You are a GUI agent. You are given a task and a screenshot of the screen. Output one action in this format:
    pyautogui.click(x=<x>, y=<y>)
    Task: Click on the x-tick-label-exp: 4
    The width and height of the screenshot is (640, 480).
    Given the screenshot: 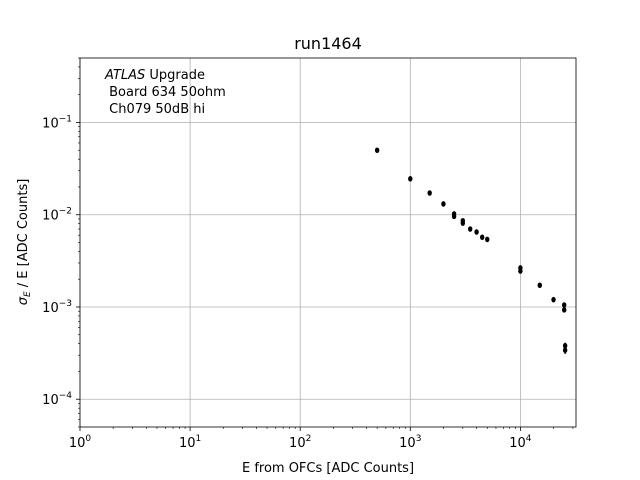 What is the action you would take?
    pyautogui.click(x=529, y=439)
    